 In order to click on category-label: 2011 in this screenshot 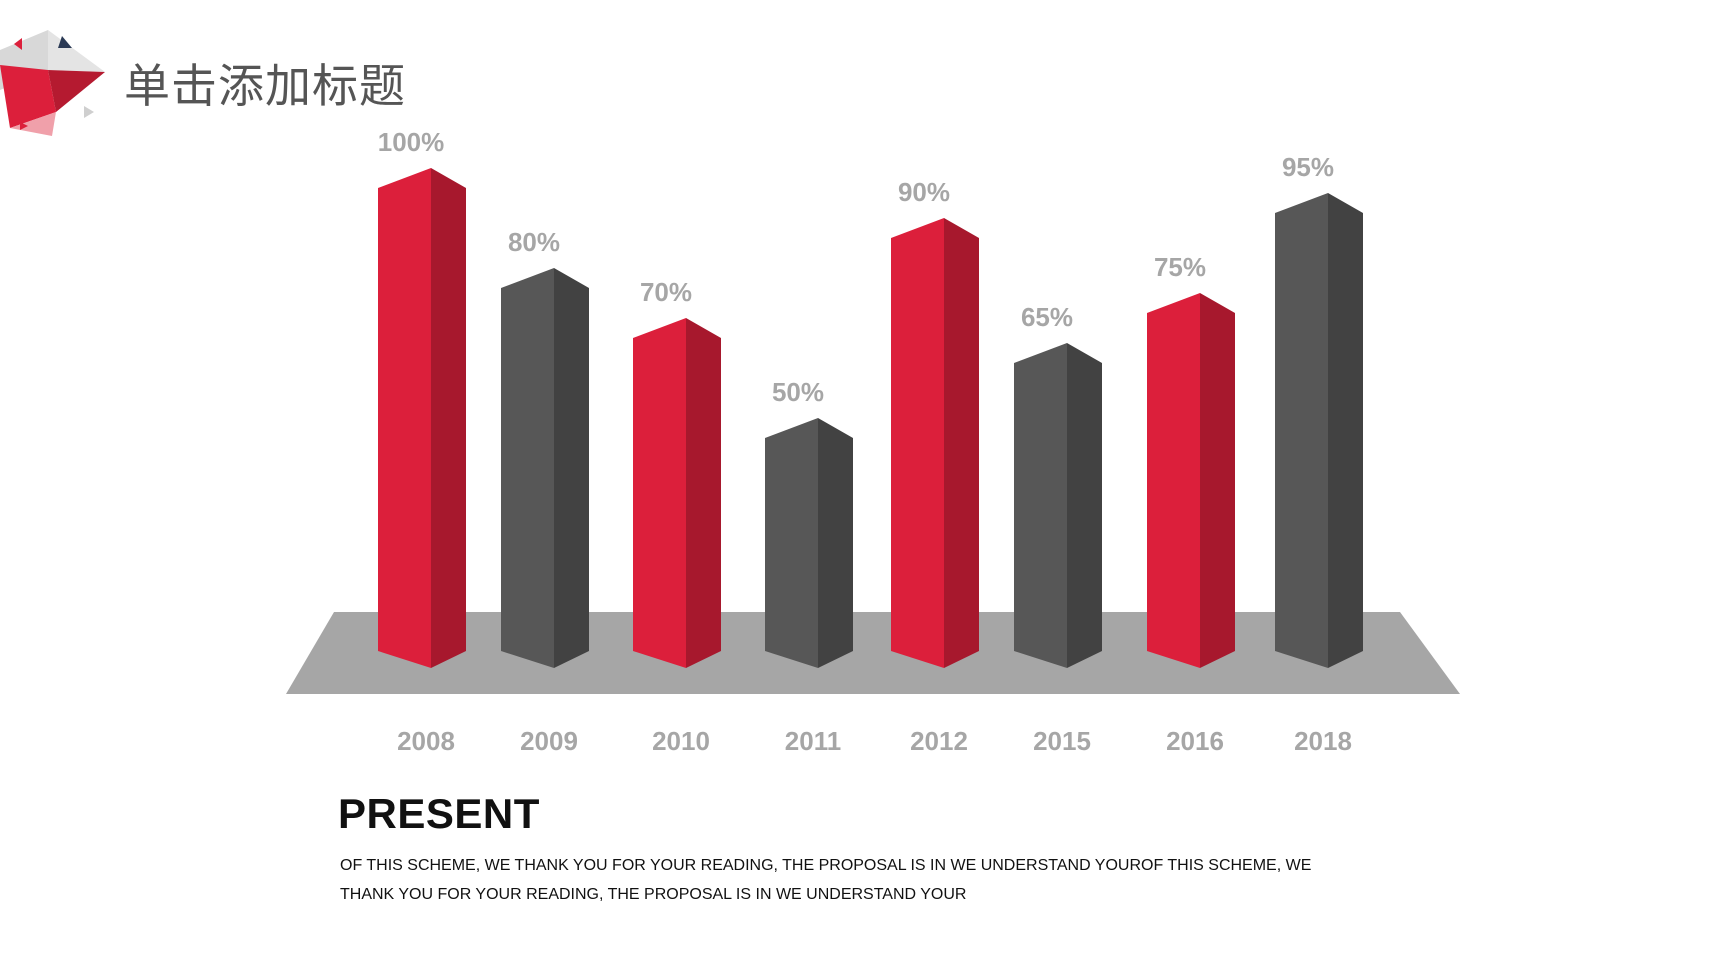, I will do `click(813, 741)`.